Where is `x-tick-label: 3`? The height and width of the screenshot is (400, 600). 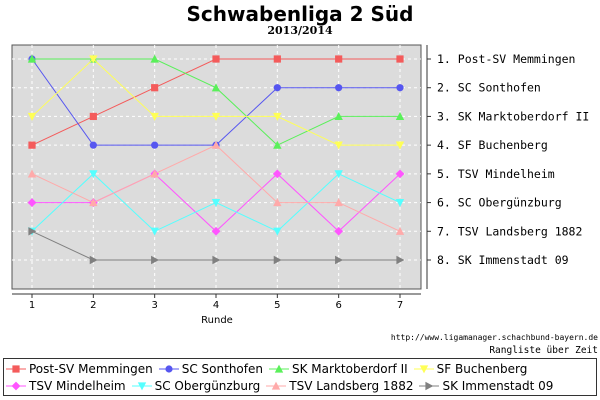 x-tick-label: 3 is located at coordinates (154, 305).